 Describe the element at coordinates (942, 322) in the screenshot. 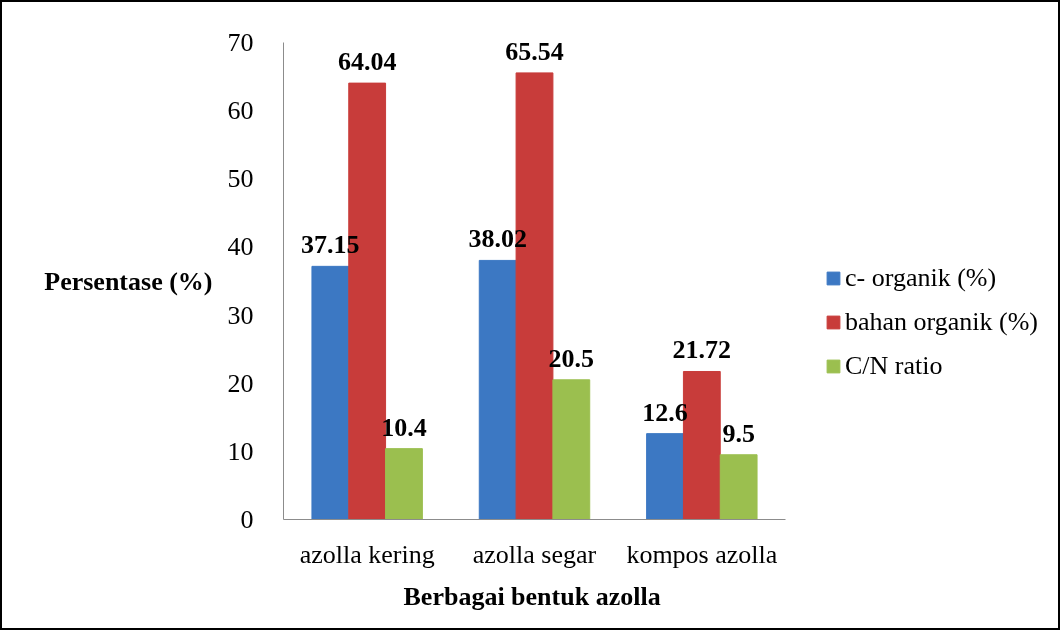

I see `legend-label: bahan organik (%)` at that location.